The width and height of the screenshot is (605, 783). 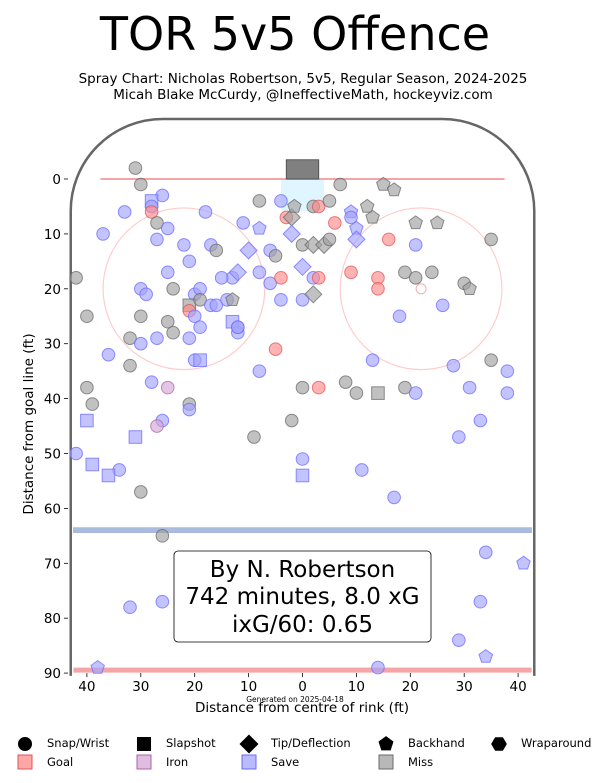 What do you see at coordinates (52, 619) in the screenshot?
I see `y-tick-label: 80` at bounding box center [52, 619].